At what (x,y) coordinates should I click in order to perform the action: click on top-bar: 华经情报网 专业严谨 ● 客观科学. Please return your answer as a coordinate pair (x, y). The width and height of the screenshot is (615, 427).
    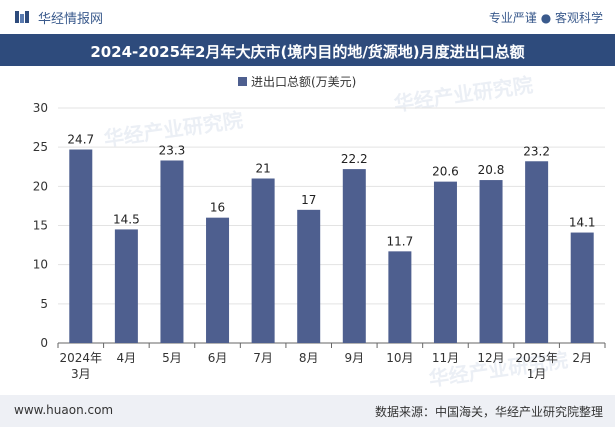
    Looking at the image, I should click on (307, 17).